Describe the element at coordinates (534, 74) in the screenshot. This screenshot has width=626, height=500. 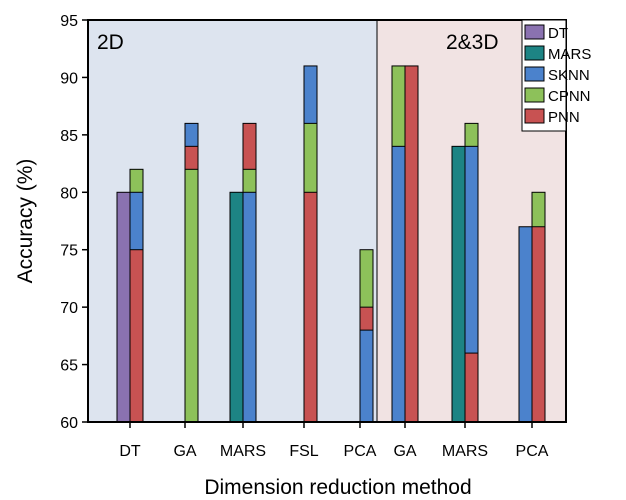
I see `legend-swatch-sknn` at that location.